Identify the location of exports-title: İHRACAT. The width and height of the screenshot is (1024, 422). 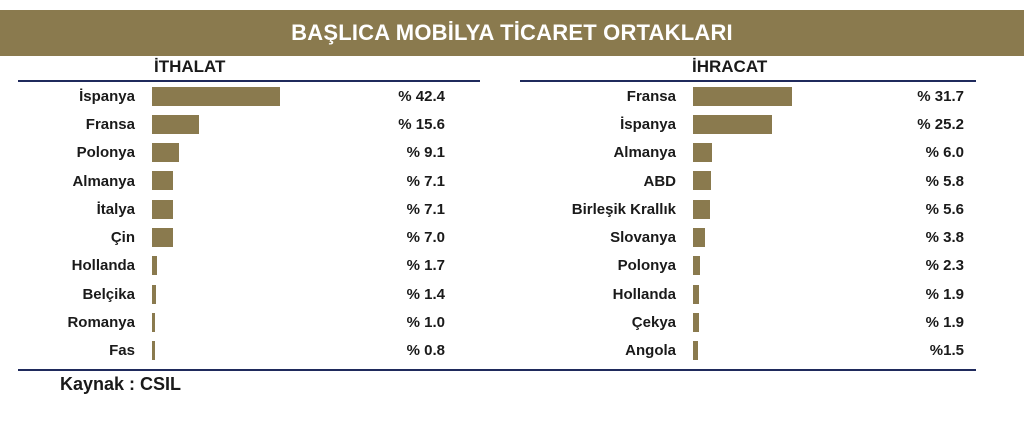
(730, 66).